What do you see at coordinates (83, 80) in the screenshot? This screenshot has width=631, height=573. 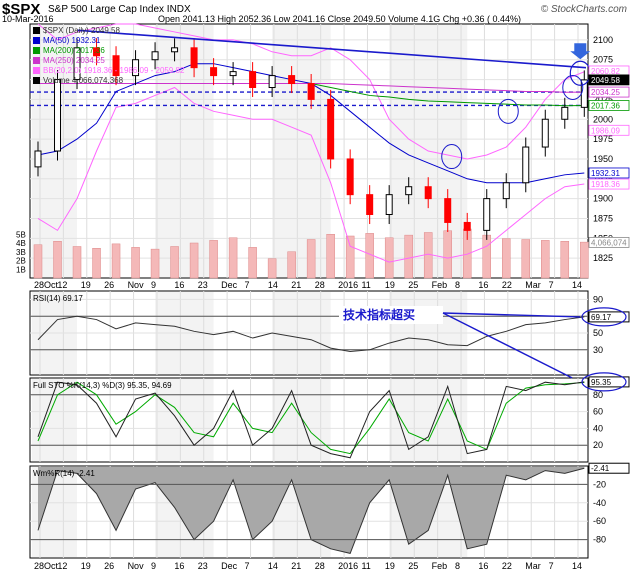 I see `legend-entry: Volume 4,066,074,368` at bounding box center [83, 80].